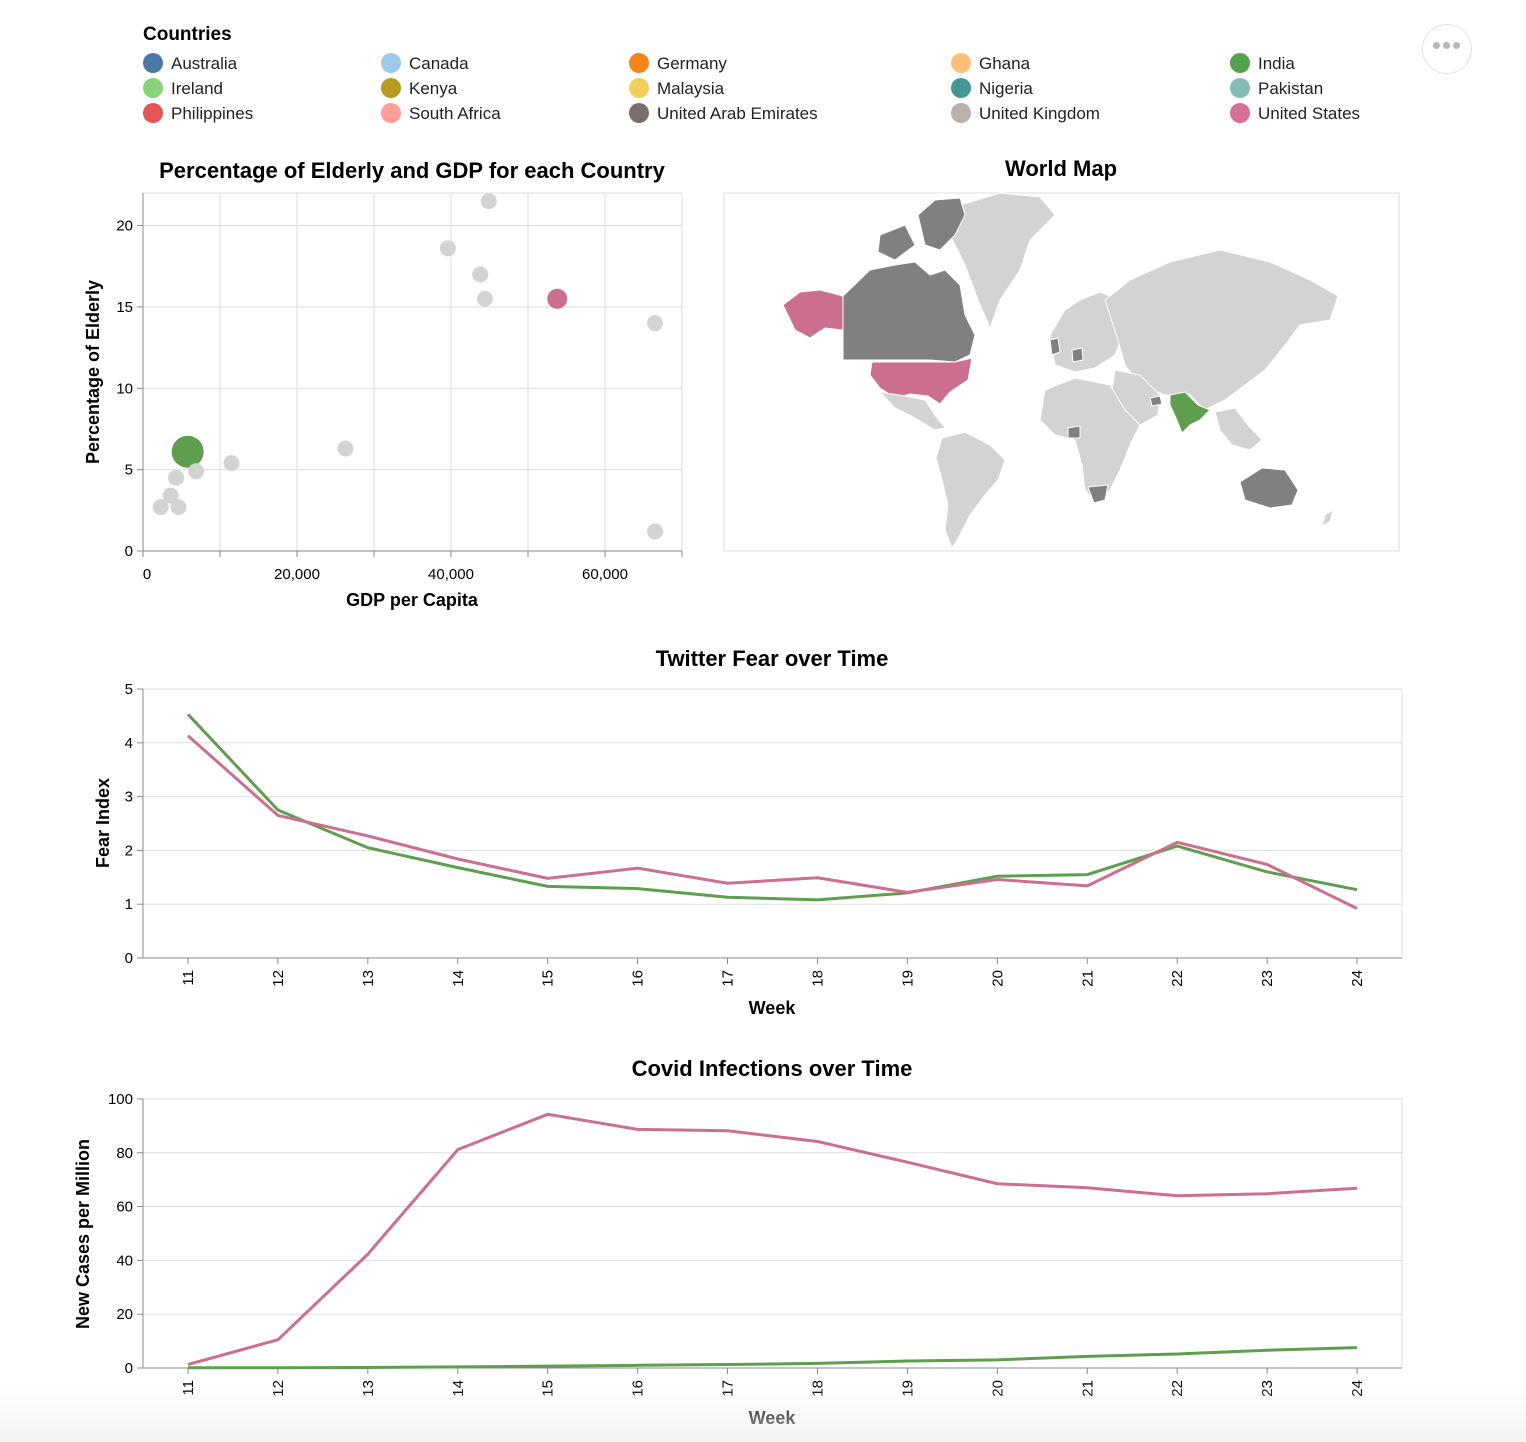  What do you see at coordinates (129, 743) in the screenshot?
I see `y-tick-label: 4` at bounding box center [129, 743].